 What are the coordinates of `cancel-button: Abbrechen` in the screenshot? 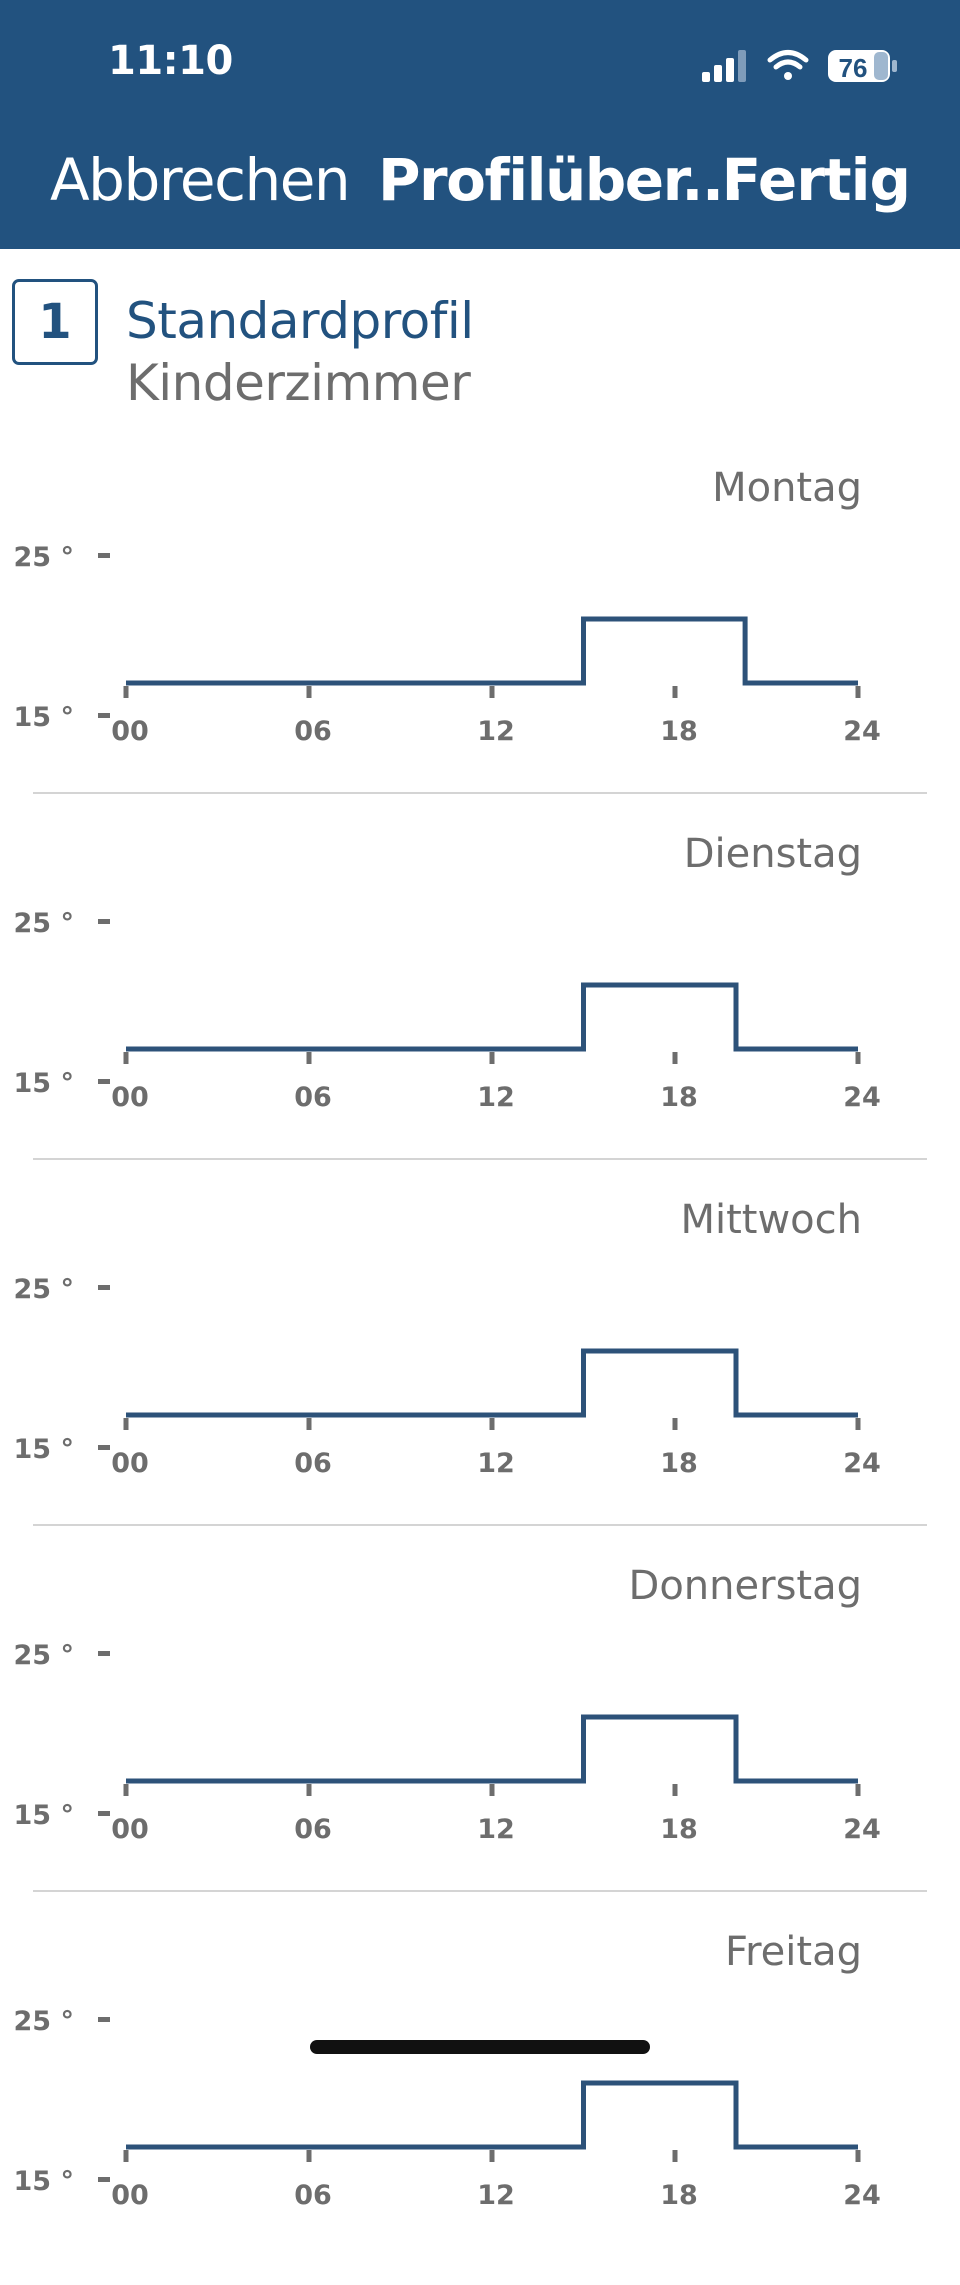 It's located at (200, 180).